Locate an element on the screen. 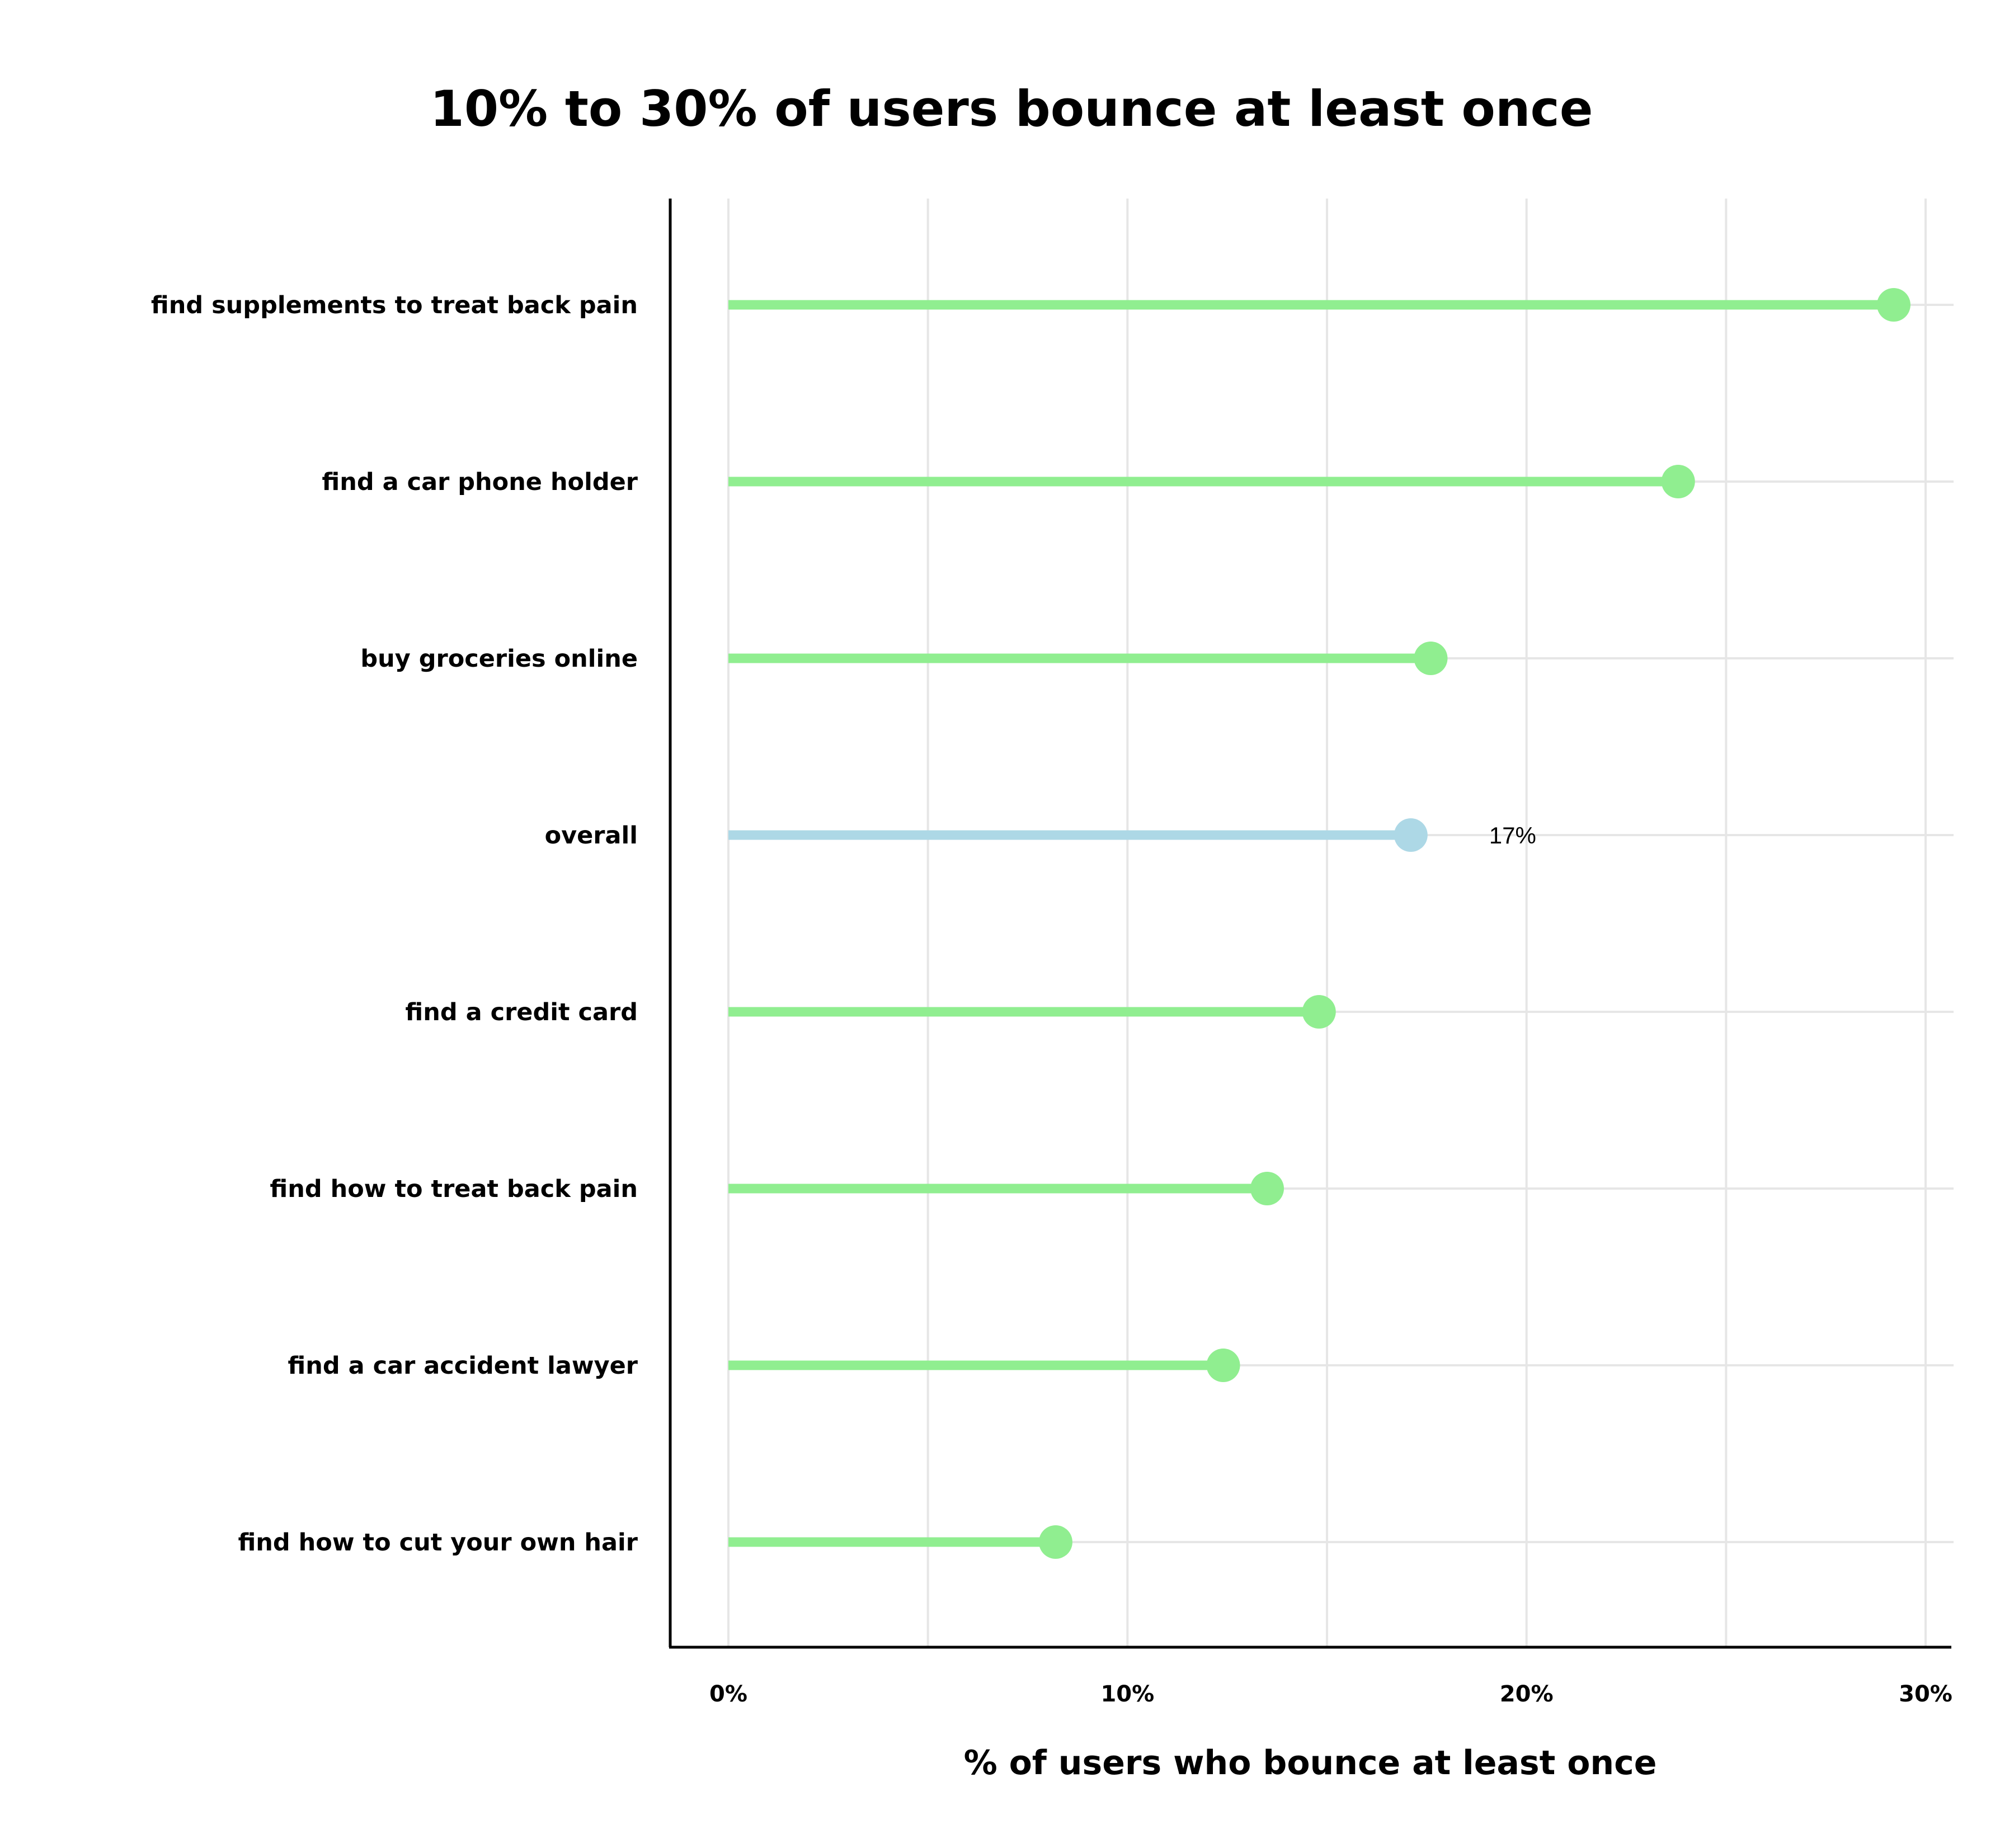 The image size is (2014, 1848). category-label: find a car accident lawyer is located at coordinates (463, 1366).